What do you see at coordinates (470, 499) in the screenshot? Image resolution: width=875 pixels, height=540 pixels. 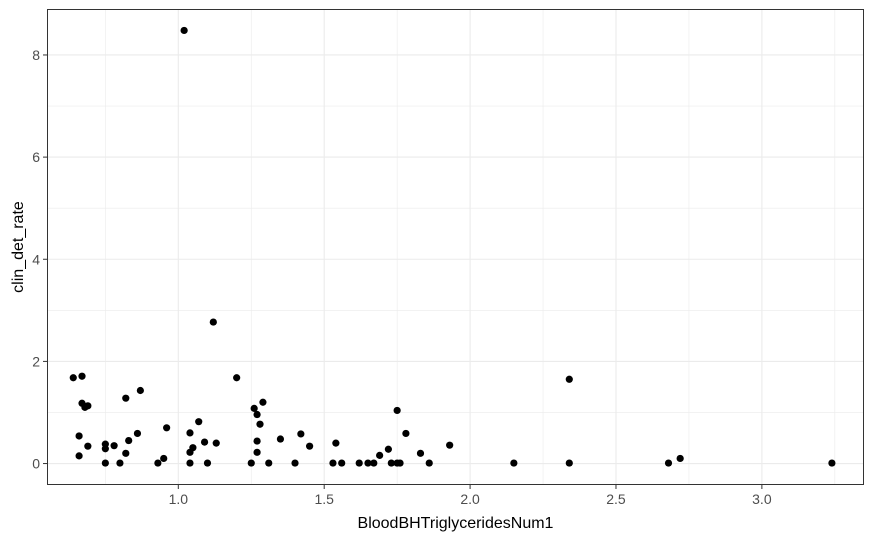 I see `x-tick-label: 2.0` at bounding box center [470, 499].